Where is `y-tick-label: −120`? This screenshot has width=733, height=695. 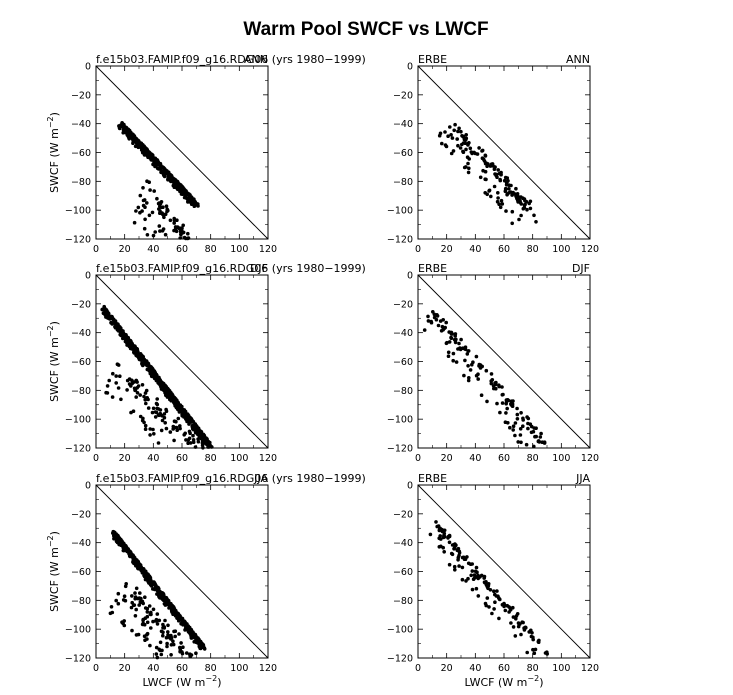
y-tick-label: −120 is located at coordinates (78, 659).